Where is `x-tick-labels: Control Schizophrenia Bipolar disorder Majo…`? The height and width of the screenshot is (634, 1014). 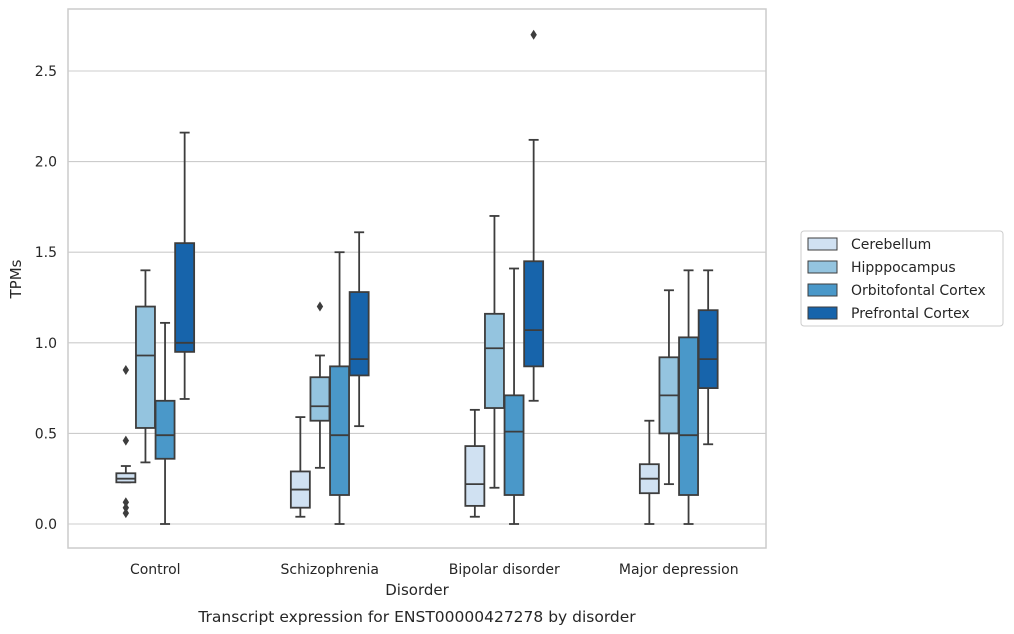
x-tick-labels: Control Schizophrenia Bipolar disorder Majo… is located at coordinates (434, 570).